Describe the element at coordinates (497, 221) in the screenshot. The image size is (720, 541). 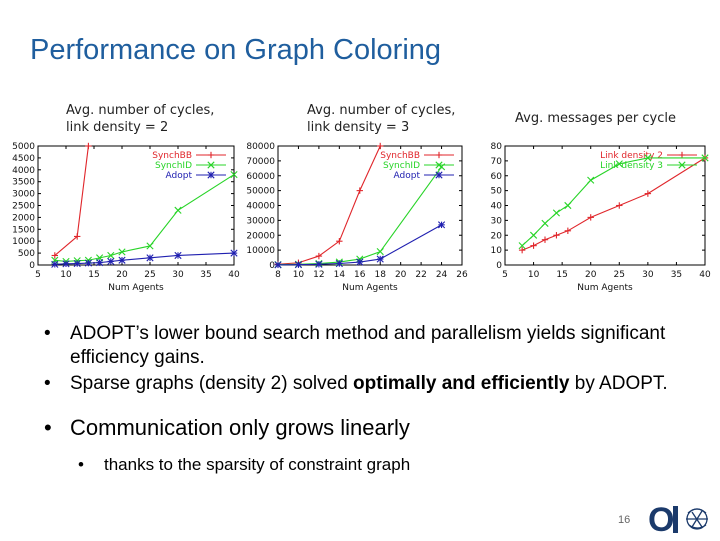
I see `y-tick-label: 30` at that location.